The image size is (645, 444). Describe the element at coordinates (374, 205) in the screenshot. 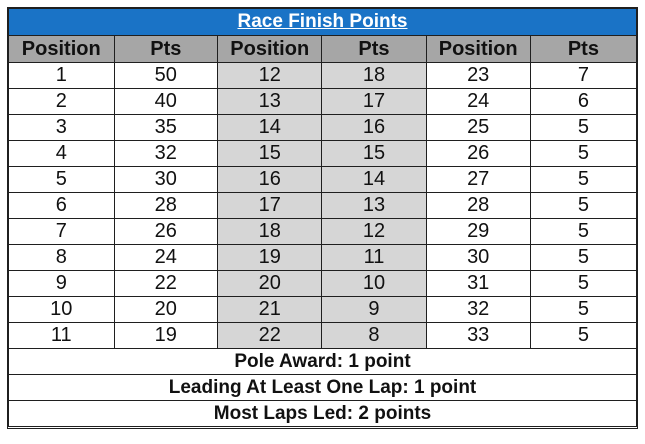

I see `cell-pts: 13` at that location.